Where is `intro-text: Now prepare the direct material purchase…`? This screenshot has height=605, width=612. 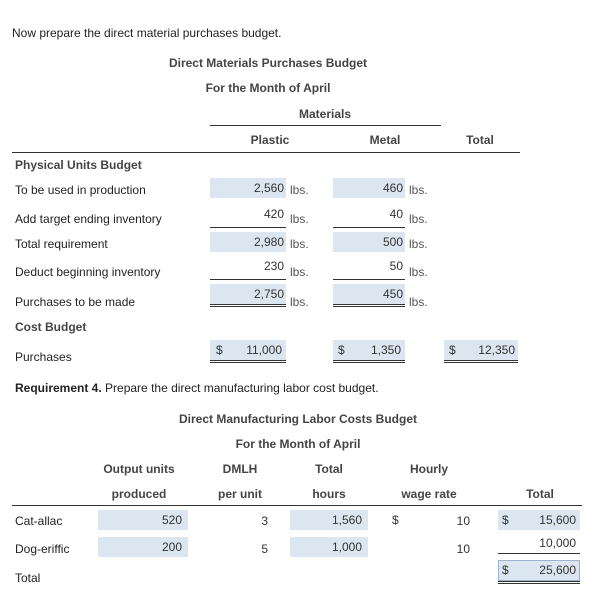 intro-text: Now prepare the direct material purchase… is located at coordinates (147, 33).